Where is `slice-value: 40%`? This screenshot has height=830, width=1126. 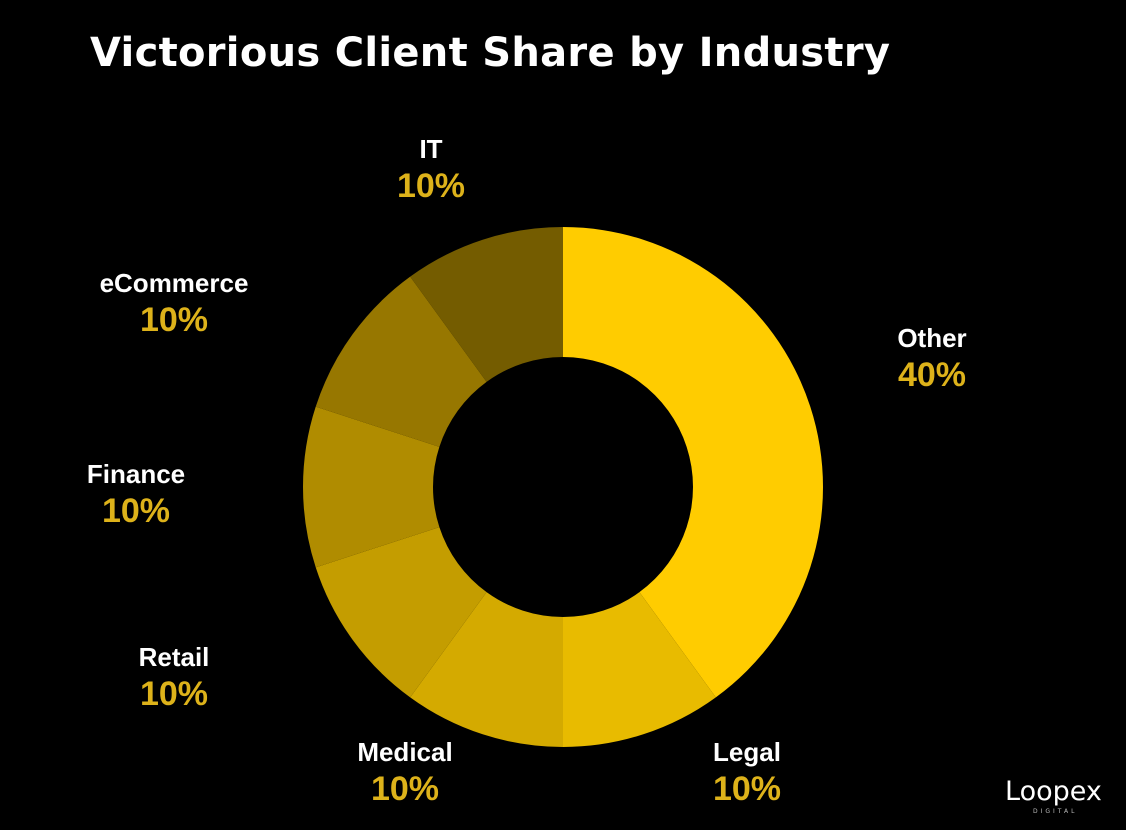
slice-value: 40% is located at coordinates (932, 375).